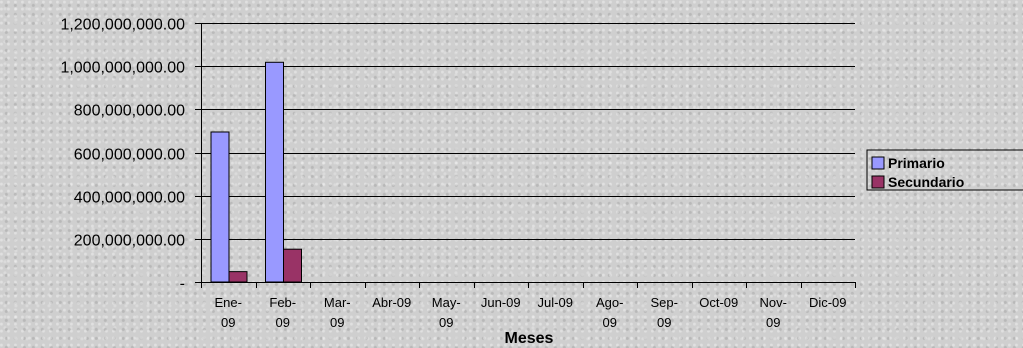 The image size is (1023, 348). What do you see at coordinates (926, 182) in the screenshot?
I see `legend-label-secundario: Secundario` at bounding box center [926, 182].